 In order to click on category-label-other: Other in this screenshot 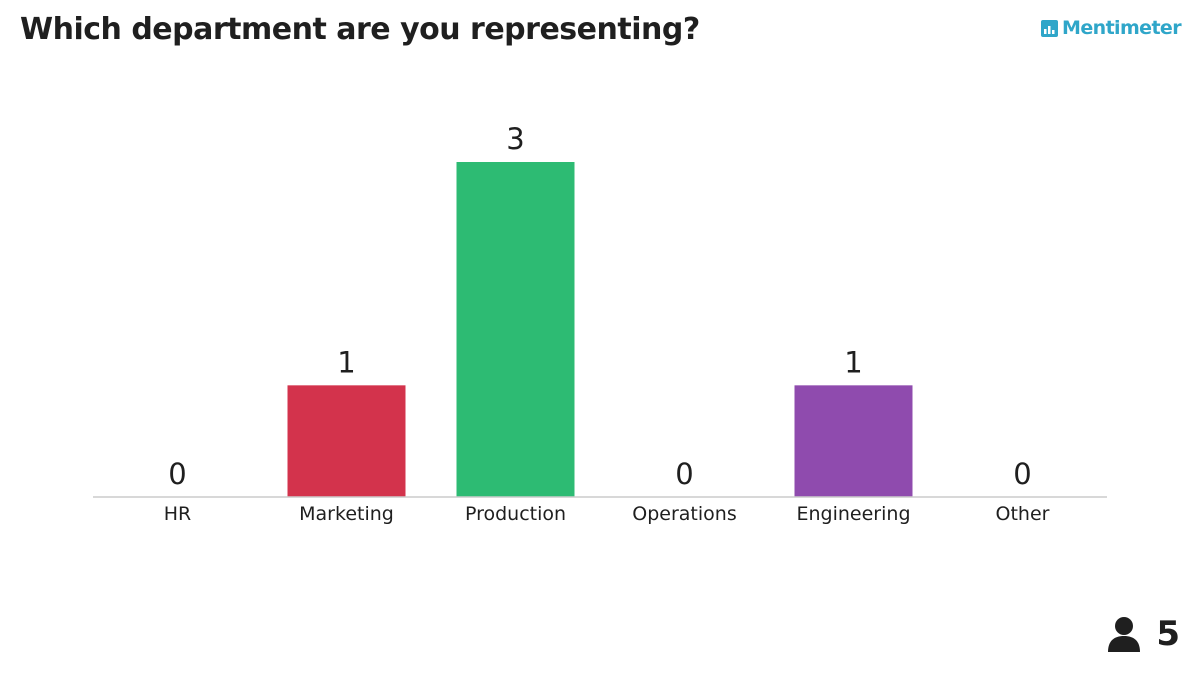, I will do `click(1023, 514)`.